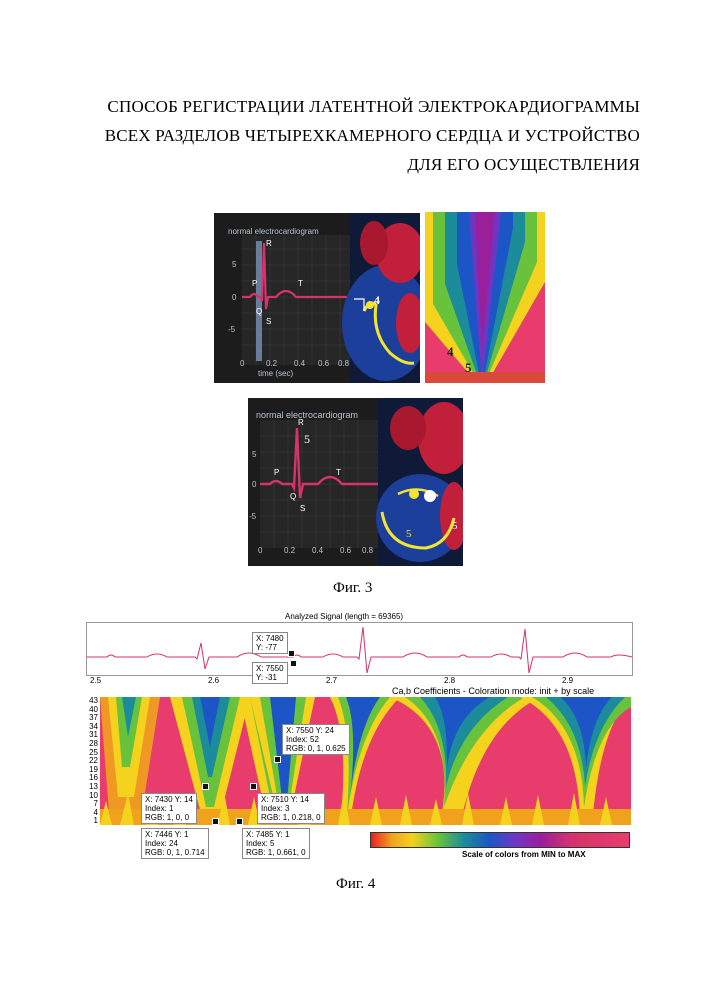 The height and width of the screenshot is (1000, 707). Describe the element at coordinates (231, 329) in the screenshot. I see `fig3-top-ytick-2: -5` at that location.